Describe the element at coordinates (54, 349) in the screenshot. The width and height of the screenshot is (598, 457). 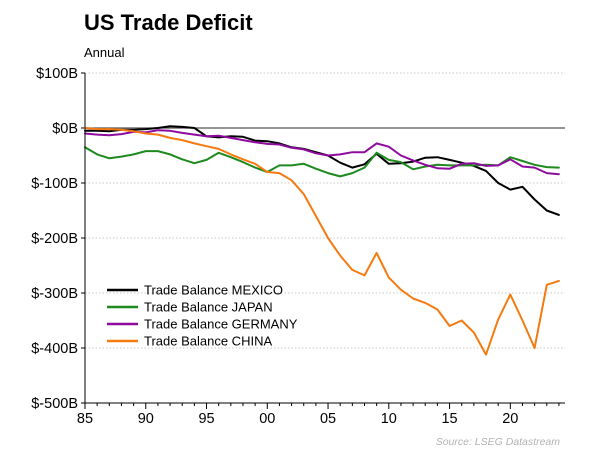
I see `y-tick-label: $-400B` at that location.